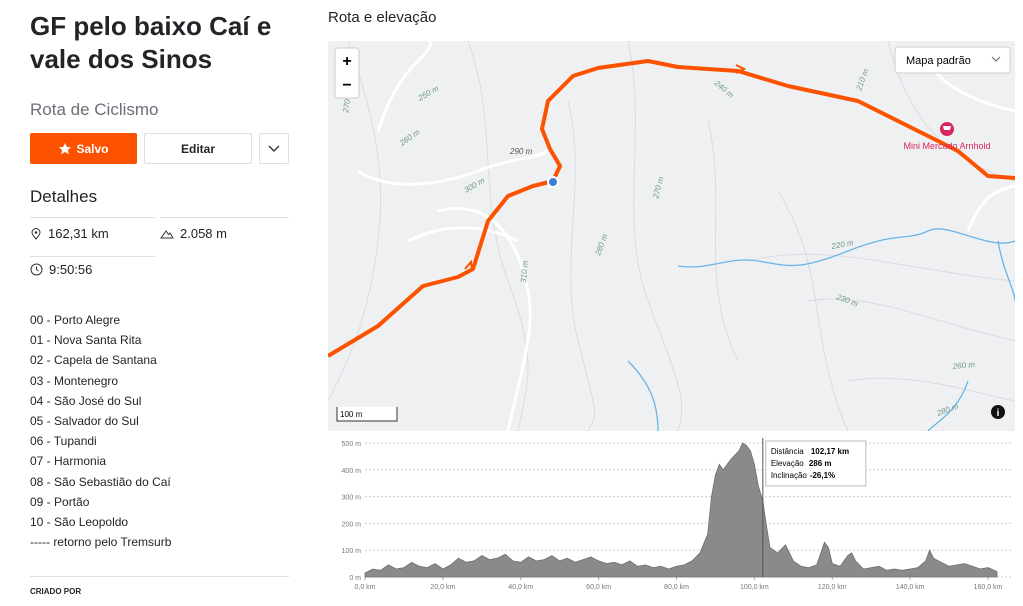  Describe the element at coordinates (789, 475) in the screenshot. I see `tooltip-label: Inclinação` at that location.